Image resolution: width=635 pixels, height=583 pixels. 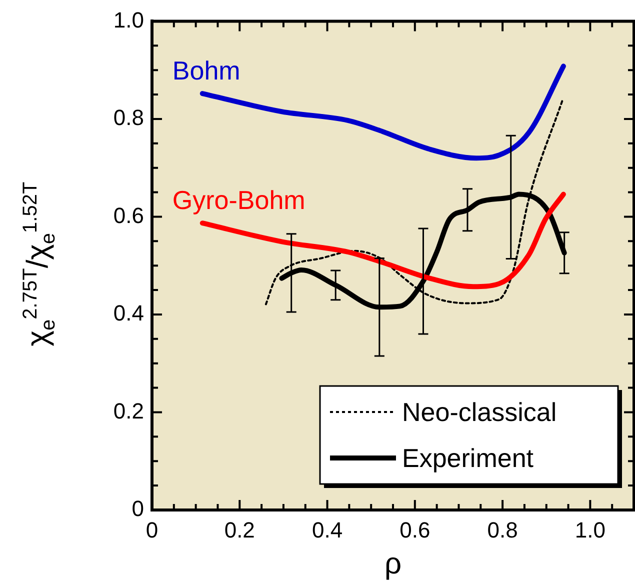 I want to click on x-tick-label: 0.6, so click(x=415, y=529).